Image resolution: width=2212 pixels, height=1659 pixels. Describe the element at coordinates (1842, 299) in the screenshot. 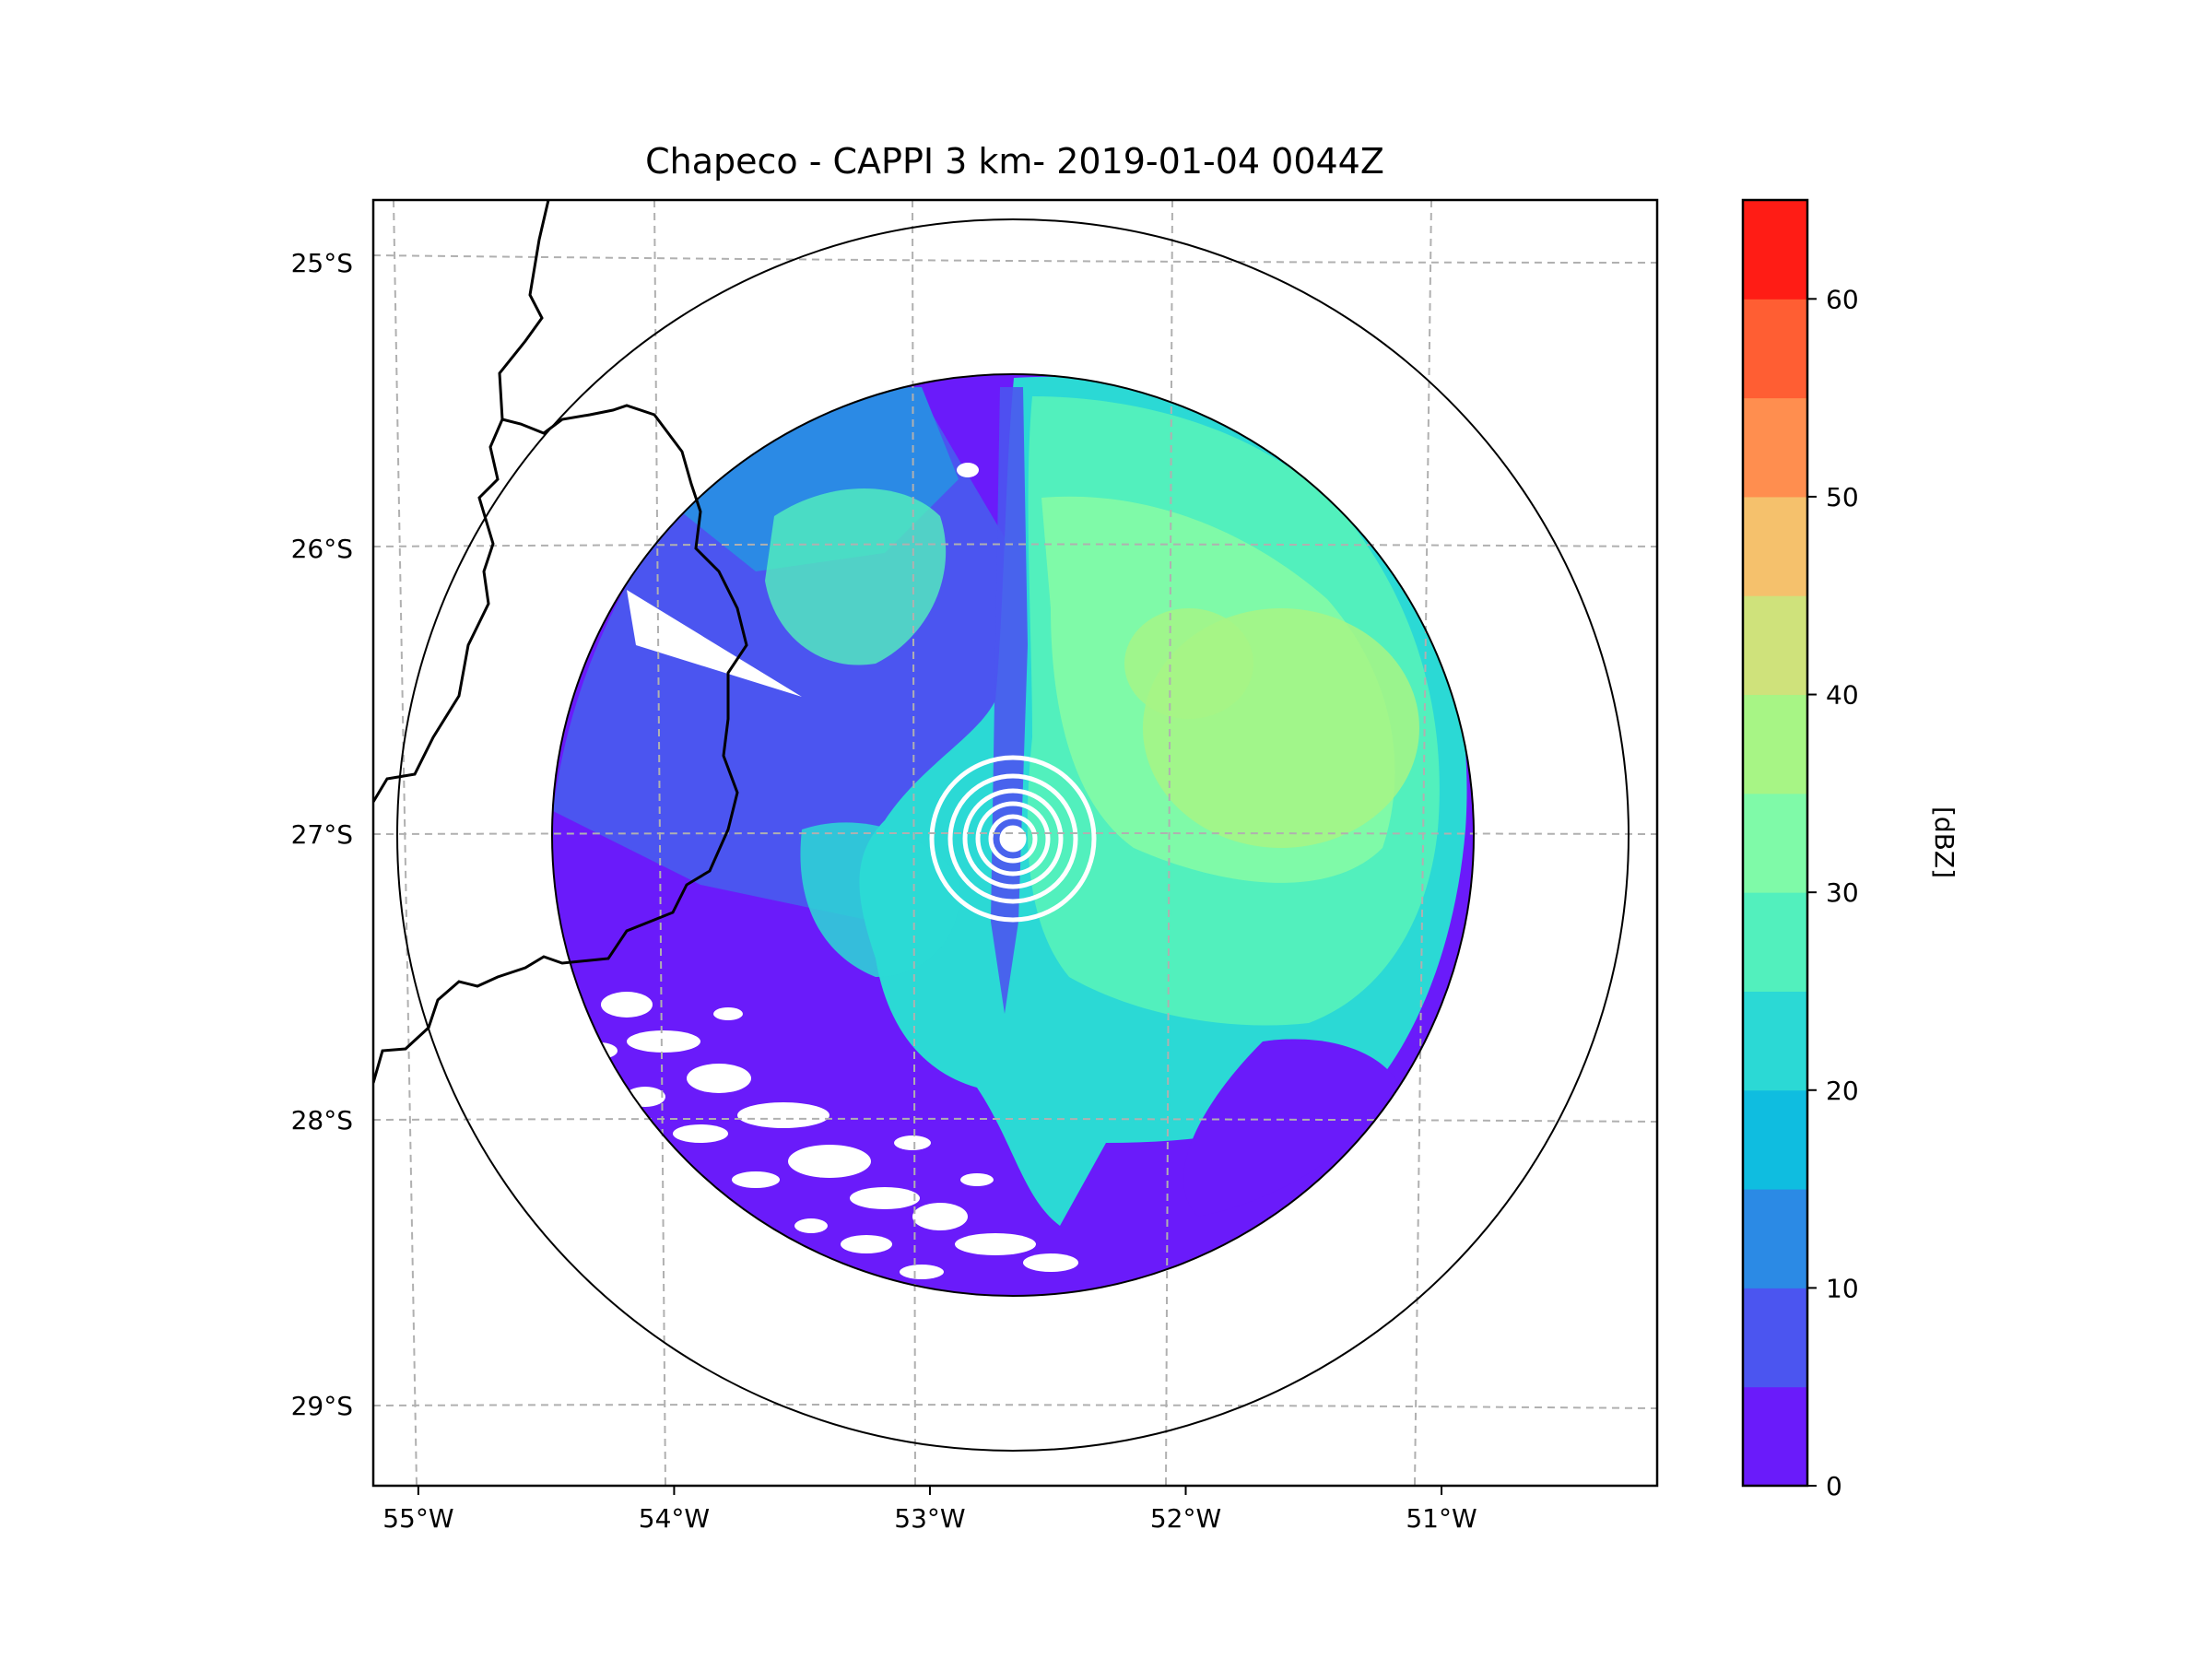

I see `colorbar-tick-label: 60` at that location.